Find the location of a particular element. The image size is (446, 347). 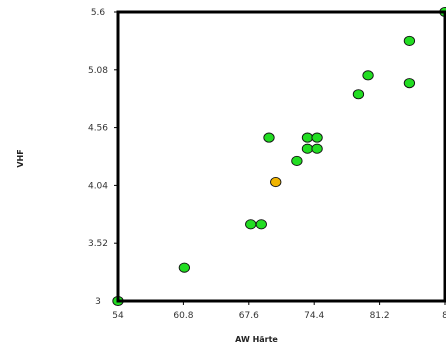

x-tick-label: 54 is located at coordinates (118, 316).